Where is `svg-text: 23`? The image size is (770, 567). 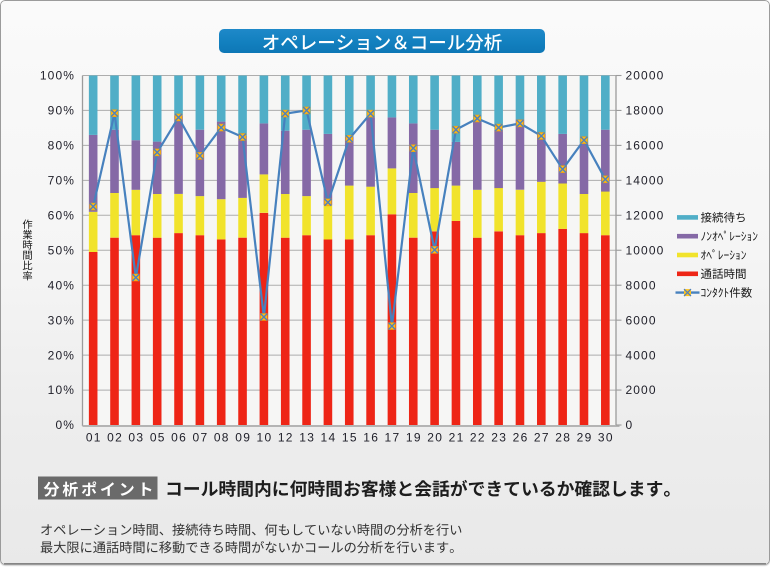
svg-text: 23 is located at coordinates (499, 437).